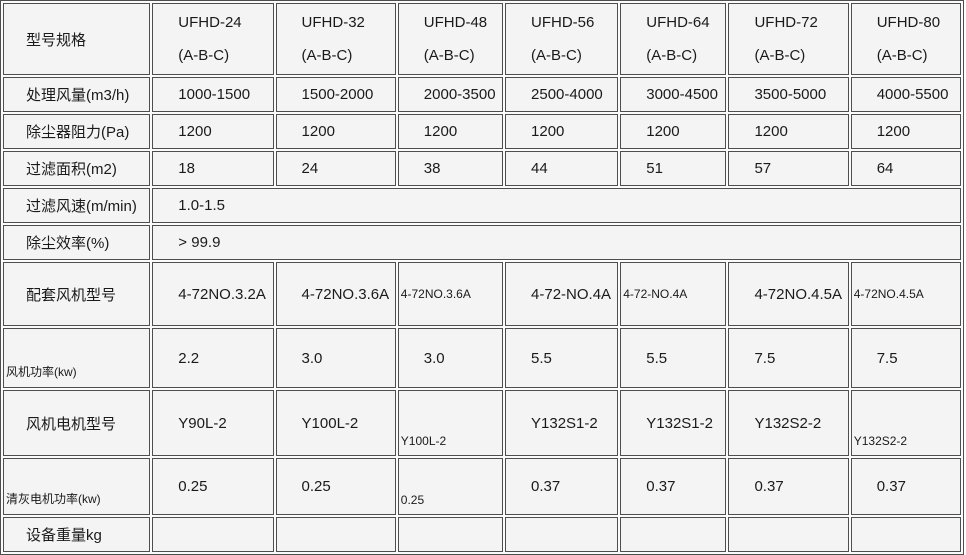 This screenshot has width=966, height=555. I want to click on row-label-cell: 风机功率(kw), so click(77, 358).